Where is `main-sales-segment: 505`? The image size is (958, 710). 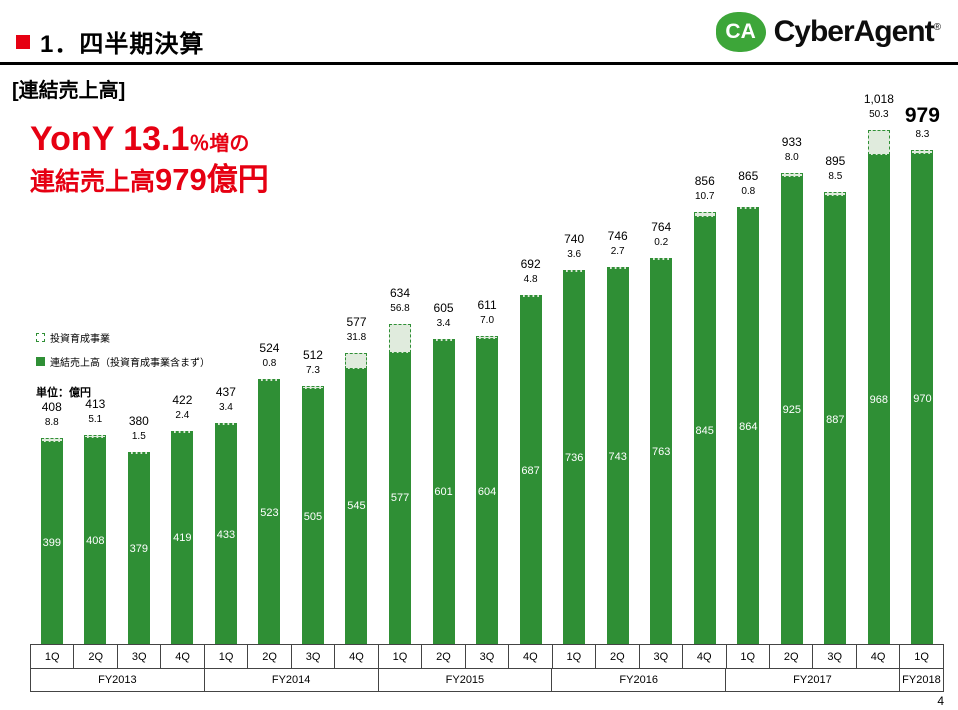
main-sales-segment: 505 is located at coordinates (312, 516).